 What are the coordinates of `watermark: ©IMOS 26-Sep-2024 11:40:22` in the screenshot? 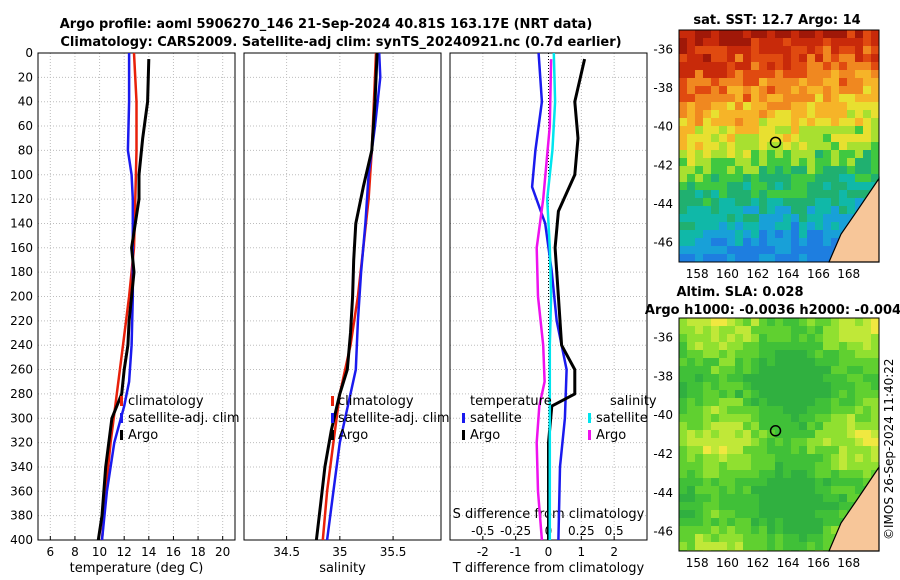 It's located at (889, 449).